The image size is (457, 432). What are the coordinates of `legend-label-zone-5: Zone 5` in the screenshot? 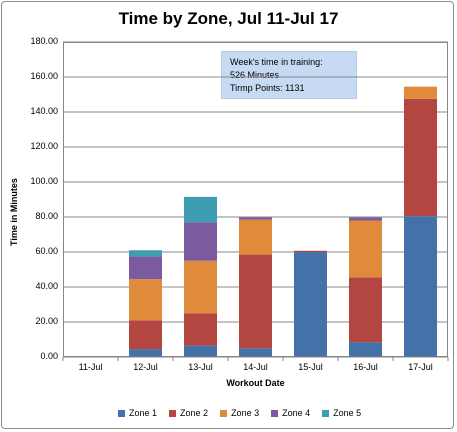 It's located at (347, 413).